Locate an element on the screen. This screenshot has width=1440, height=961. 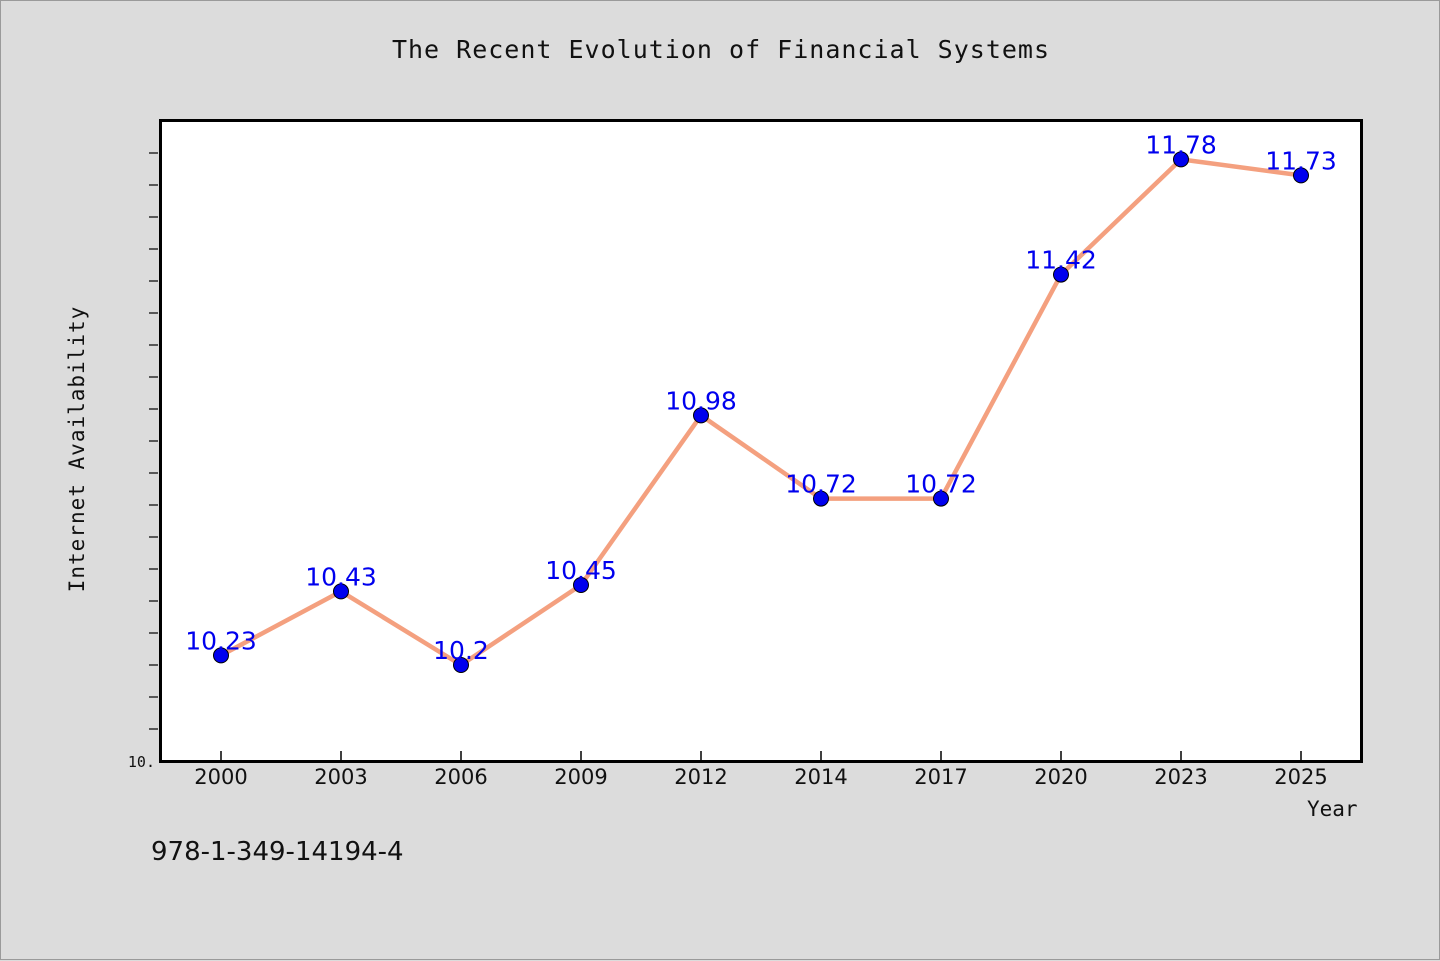
isbn-text: 978-1-349-14194-4 is located at coordinates (277, 852).